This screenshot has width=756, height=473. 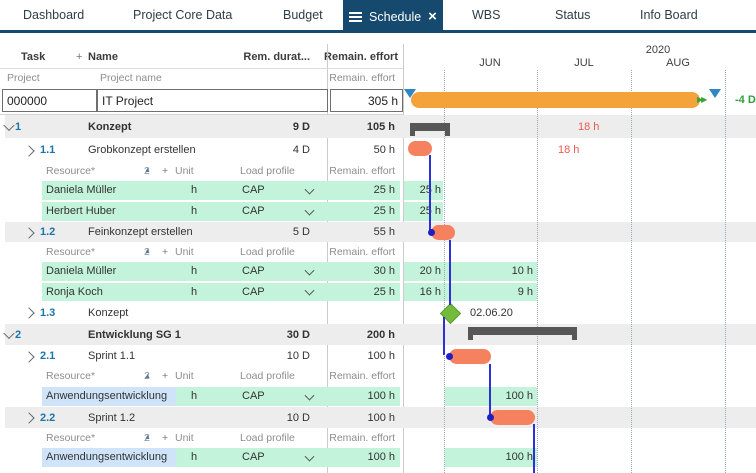 I want to click on task-rem-duration: 10 D, so click(x=298, y=418).